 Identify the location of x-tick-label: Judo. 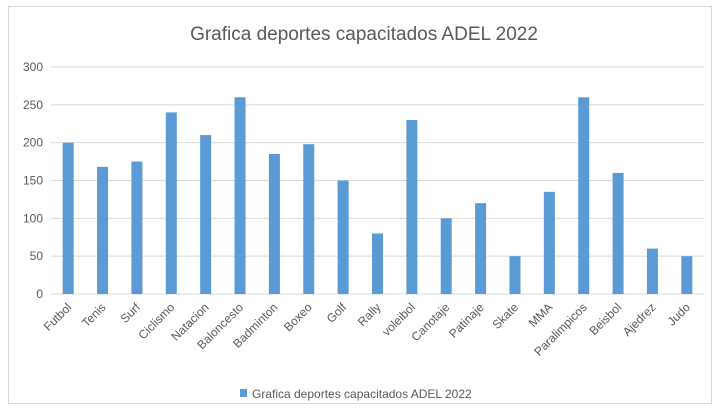
(679, 314).